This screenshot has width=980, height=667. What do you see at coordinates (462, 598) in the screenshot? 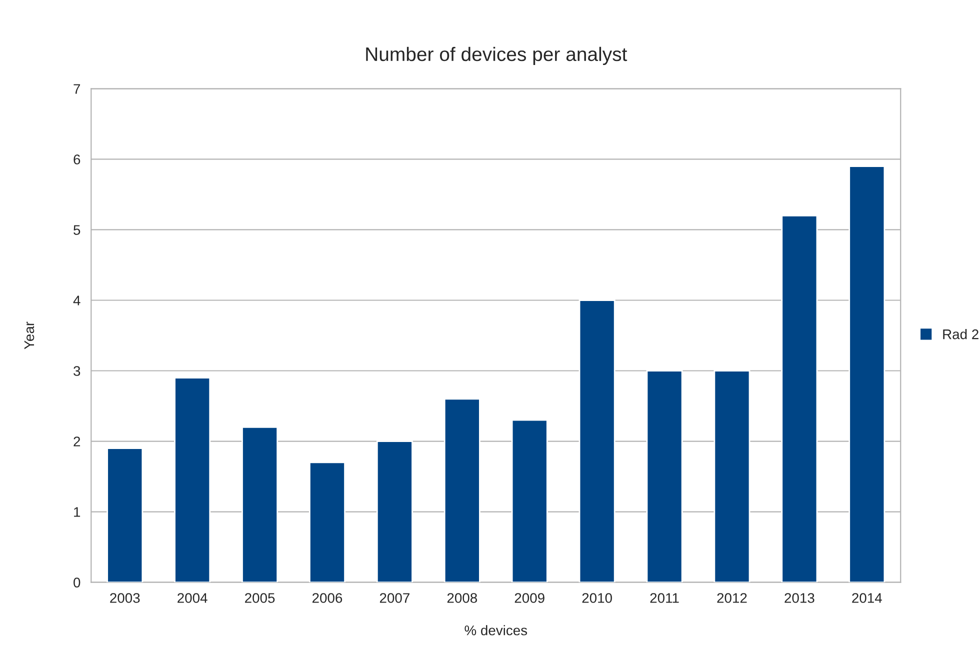
I see `x-tick-label: 2008` at bounding box center [462, 598].